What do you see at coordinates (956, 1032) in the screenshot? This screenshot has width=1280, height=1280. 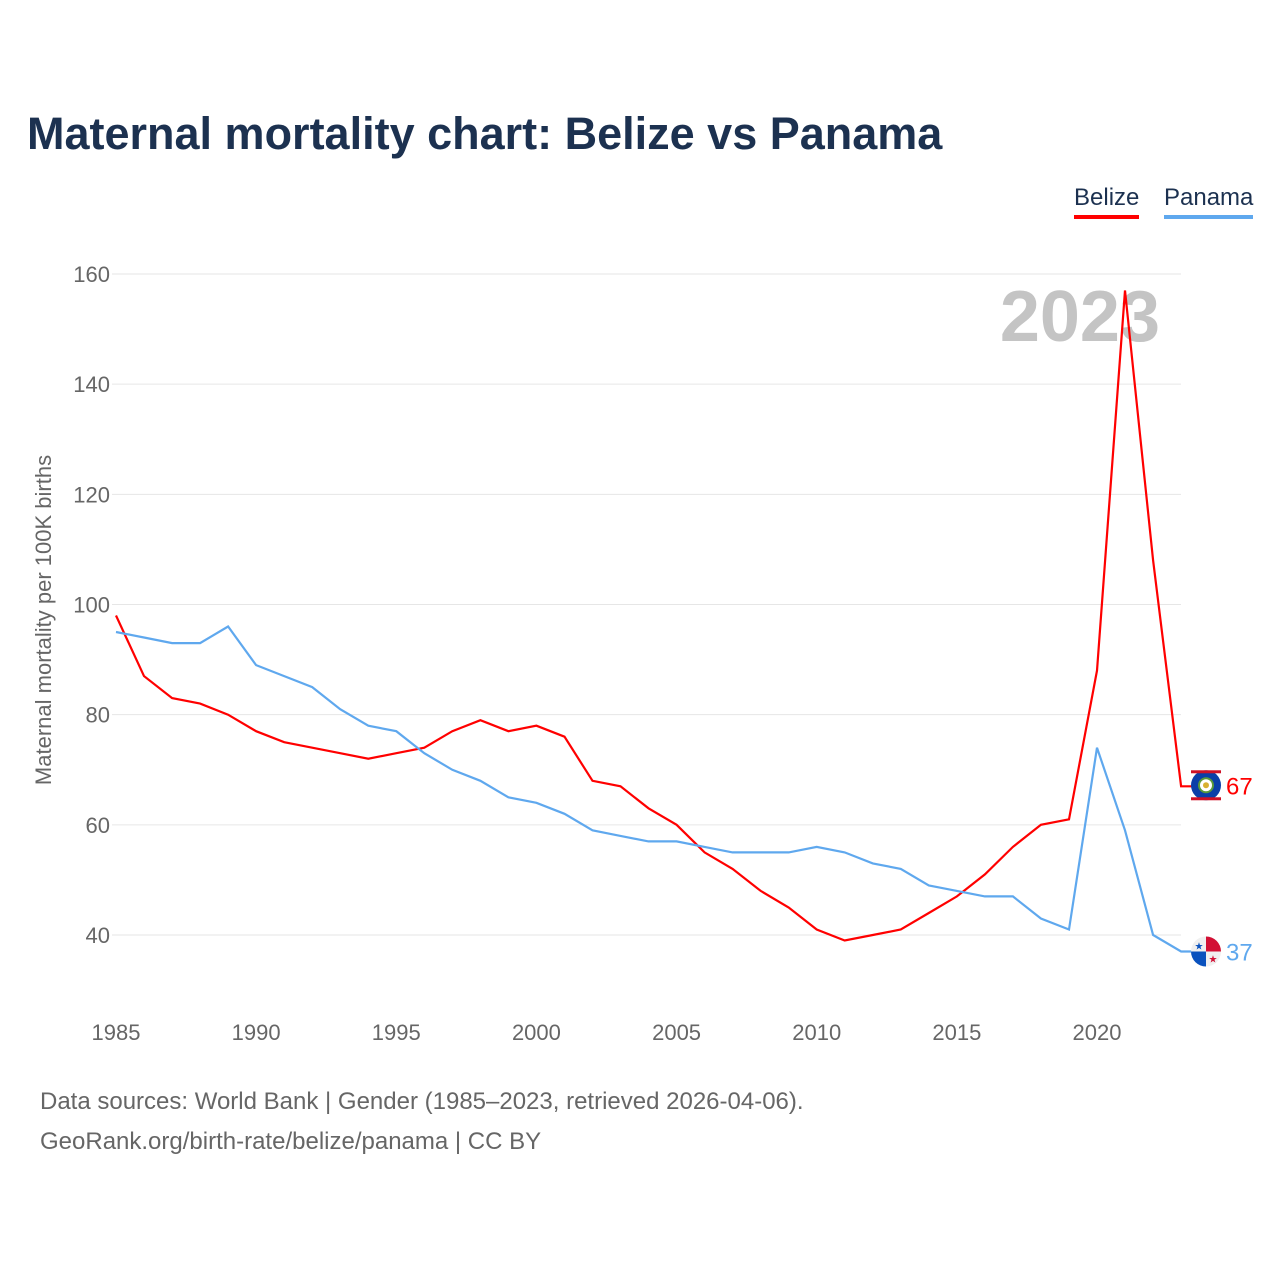 I see `x-tick-label: 2015` at bounding box center [956, 1032].